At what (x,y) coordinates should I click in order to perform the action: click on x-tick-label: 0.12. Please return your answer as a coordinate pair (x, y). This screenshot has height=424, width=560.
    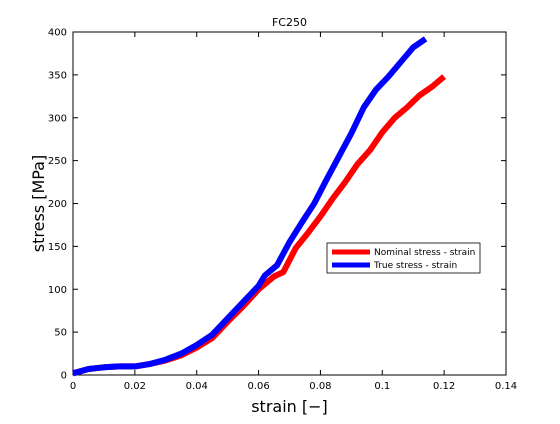
    Looking at the image, I should click on (444, 386).